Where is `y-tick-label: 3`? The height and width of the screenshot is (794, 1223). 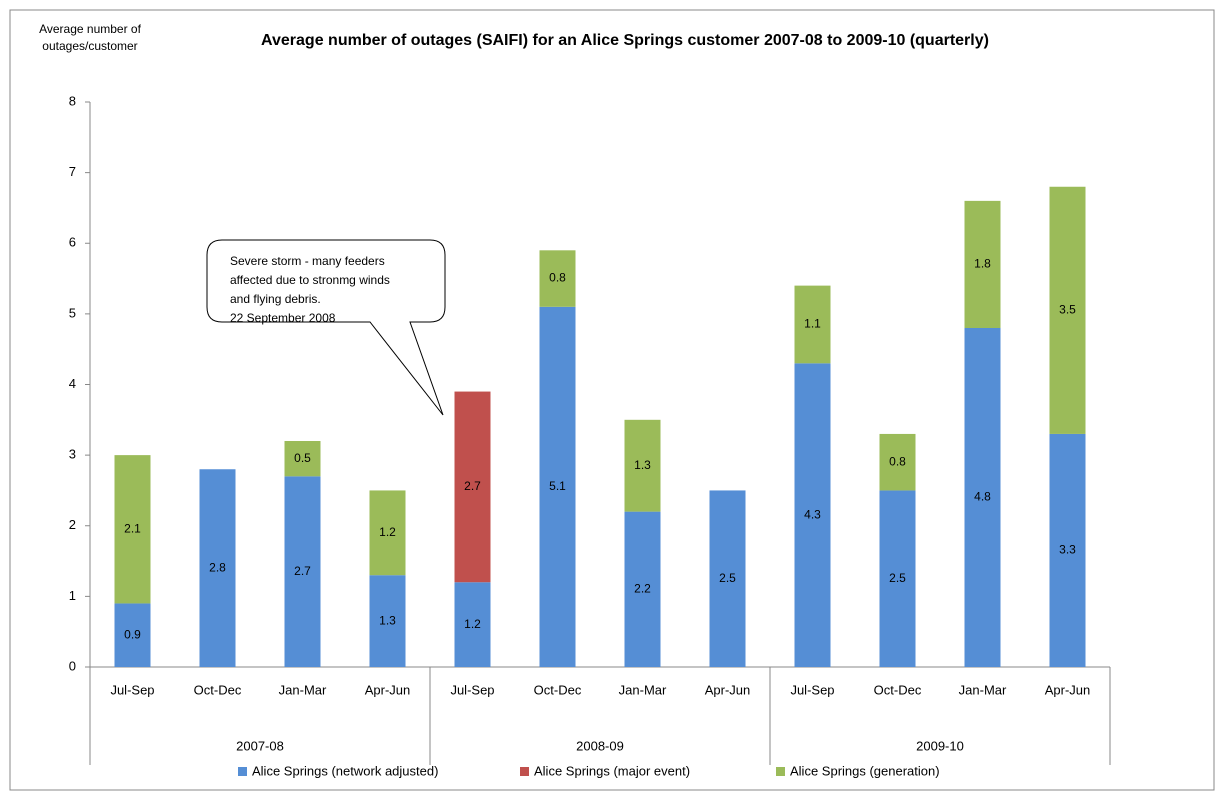
y-tick-label: 3 is located at coordinates (72, 454).